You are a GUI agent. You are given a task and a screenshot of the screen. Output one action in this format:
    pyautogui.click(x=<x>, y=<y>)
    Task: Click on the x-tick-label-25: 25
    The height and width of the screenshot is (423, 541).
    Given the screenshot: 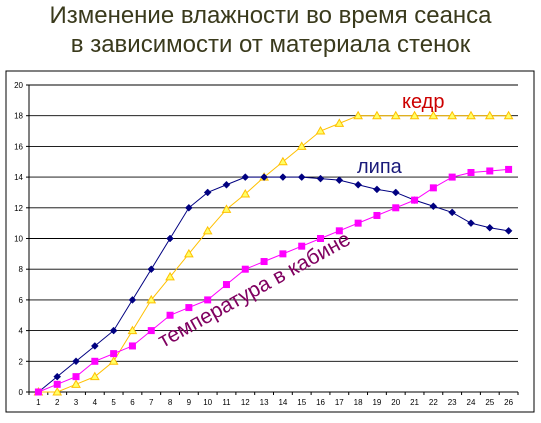 What is the action you would take?
    pyautogui.click(x=489, y=402)
    